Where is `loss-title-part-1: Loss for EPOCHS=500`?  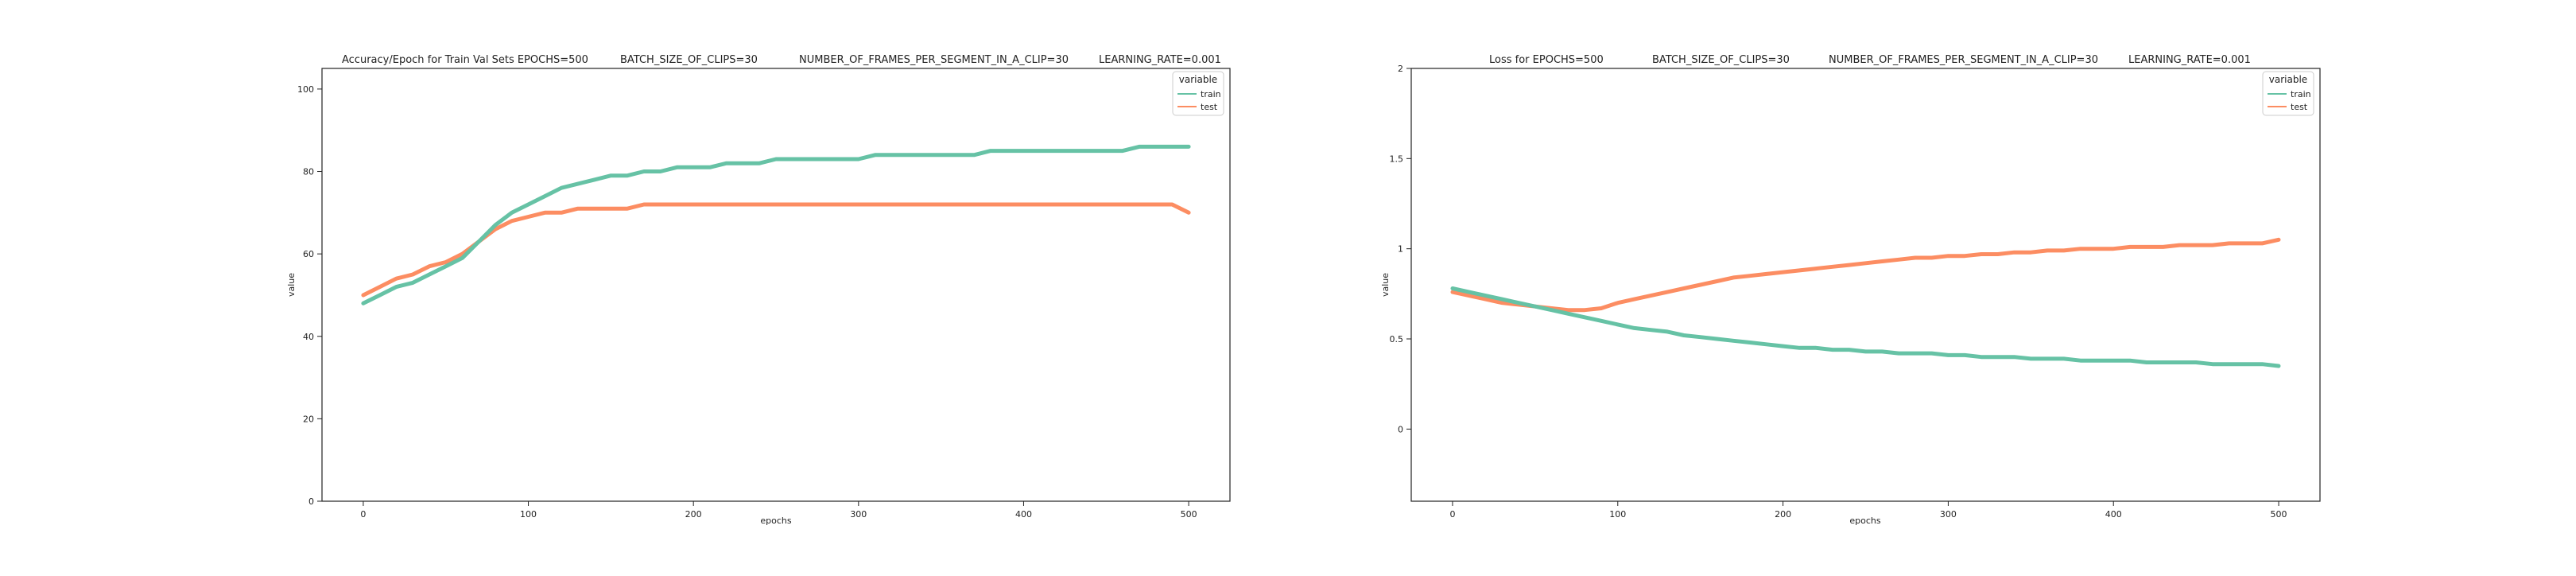
loss-title-part-1: Loss for EPOCHS=500 is located at coordinates (1546, 60).